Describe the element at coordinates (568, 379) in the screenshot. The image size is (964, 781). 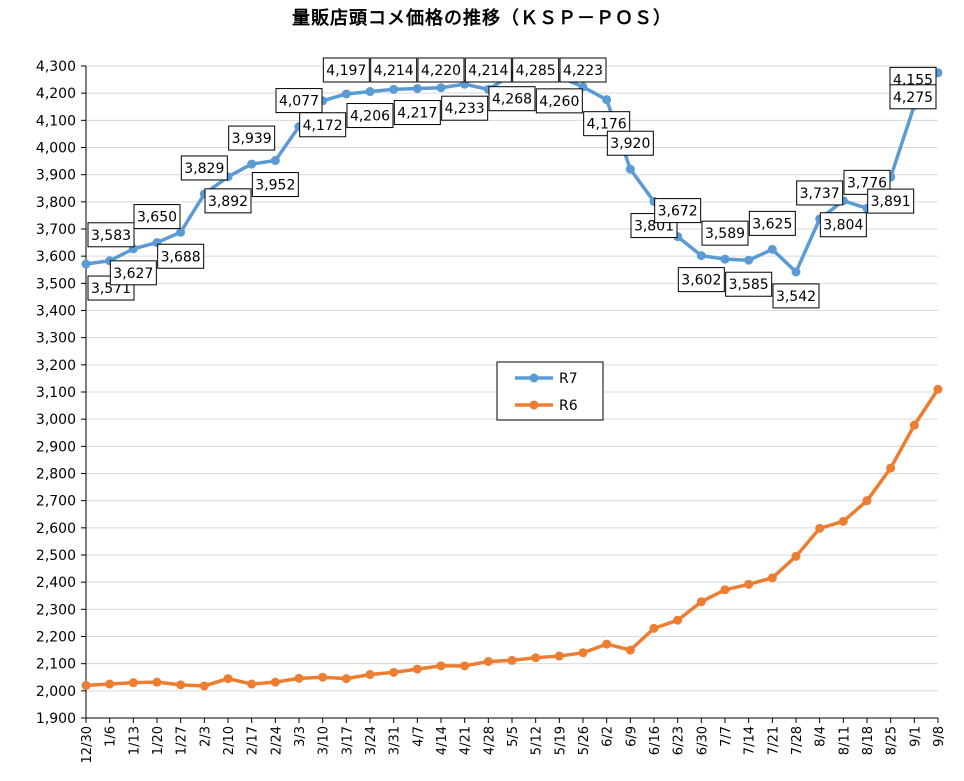
I see `legend-label: R7` at that location.